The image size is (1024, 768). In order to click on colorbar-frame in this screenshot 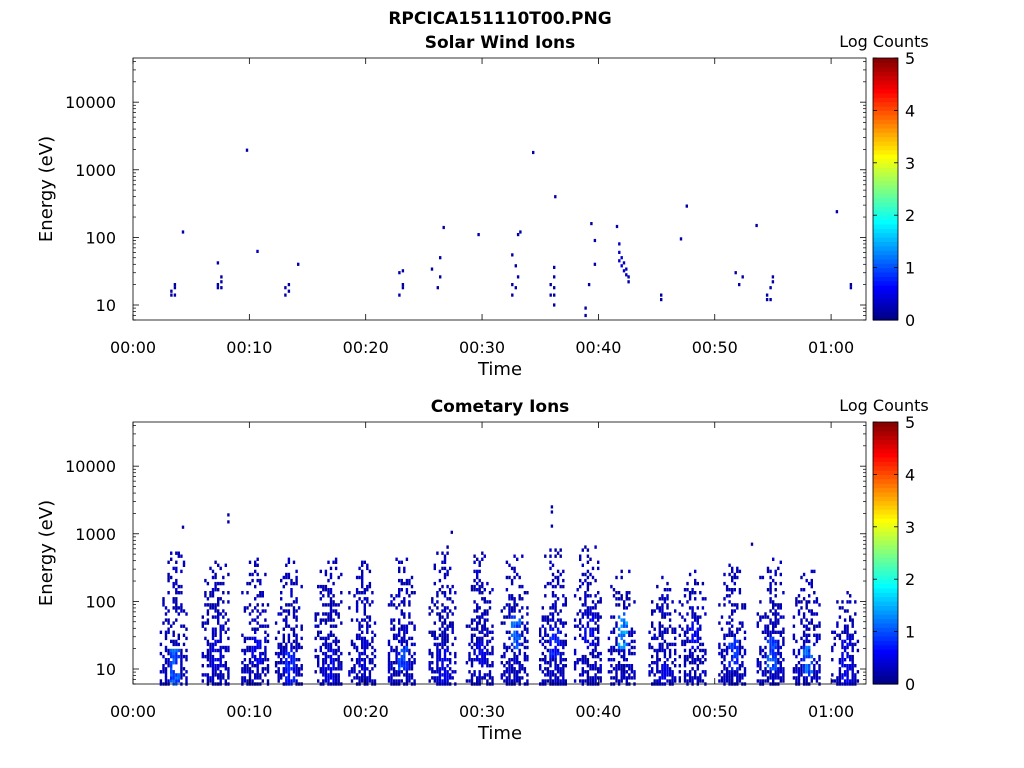, I will do `click(885, 553)`.